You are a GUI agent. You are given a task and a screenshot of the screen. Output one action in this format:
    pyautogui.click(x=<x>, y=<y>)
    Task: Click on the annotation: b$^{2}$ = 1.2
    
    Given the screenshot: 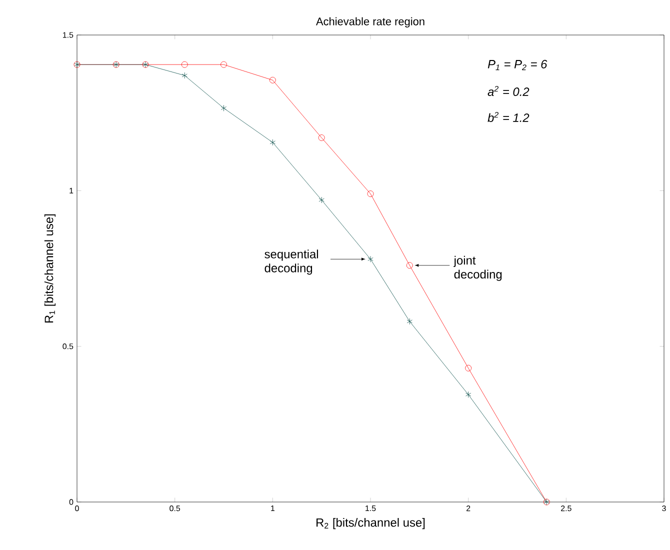 What is the action you would take?
    pyautogui.click(x=509, y=117)
    